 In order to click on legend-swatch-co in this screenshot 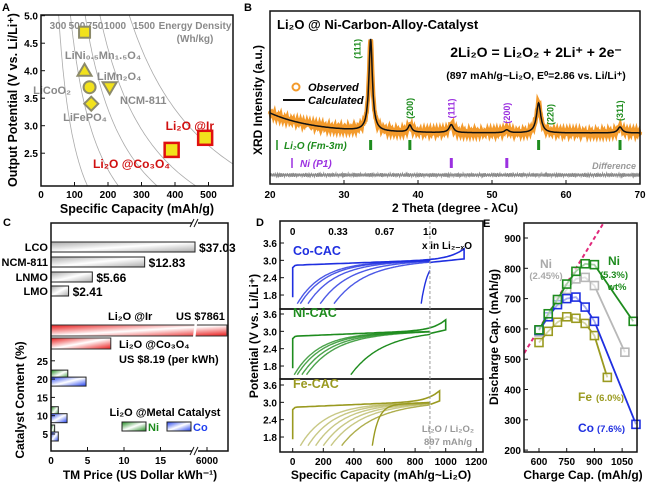, I will do `click(179, 426)`.